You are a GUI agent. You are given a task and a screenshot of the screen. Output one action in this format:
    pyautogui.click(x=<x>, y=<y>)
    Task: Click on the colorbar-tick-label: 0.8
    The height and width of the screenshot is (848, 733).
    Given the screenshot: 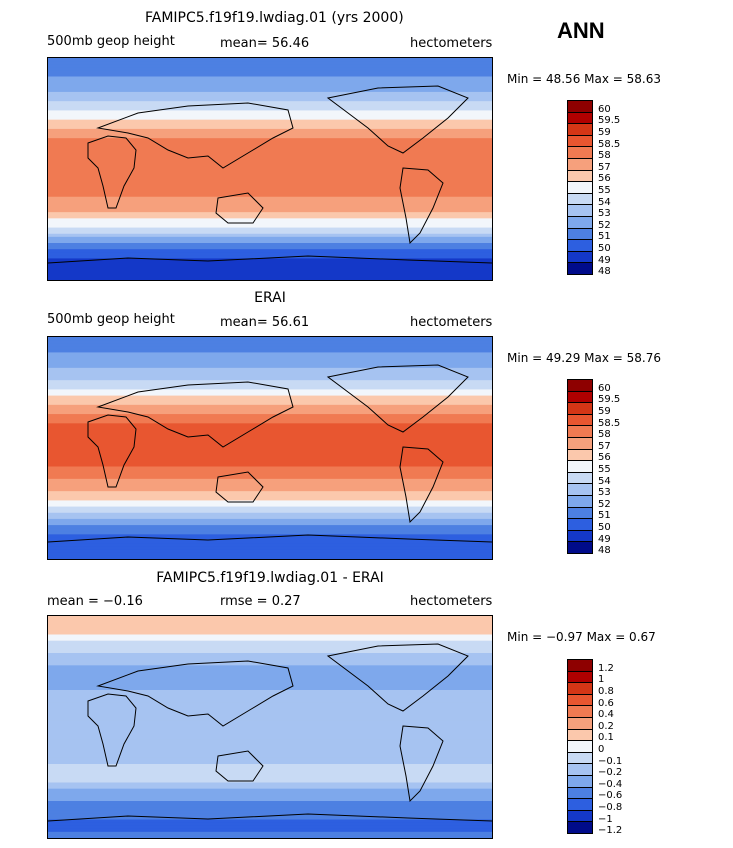 What is the action you would take?
    pyautogui.click(x=606, y=691)
    